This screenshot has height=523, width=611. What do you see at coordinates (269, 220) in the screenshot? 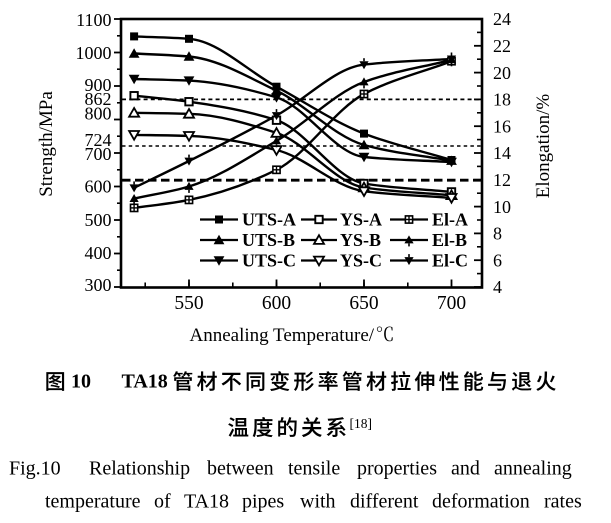
I see `svg-text: UTS-A` at bounding box center [269, 220].